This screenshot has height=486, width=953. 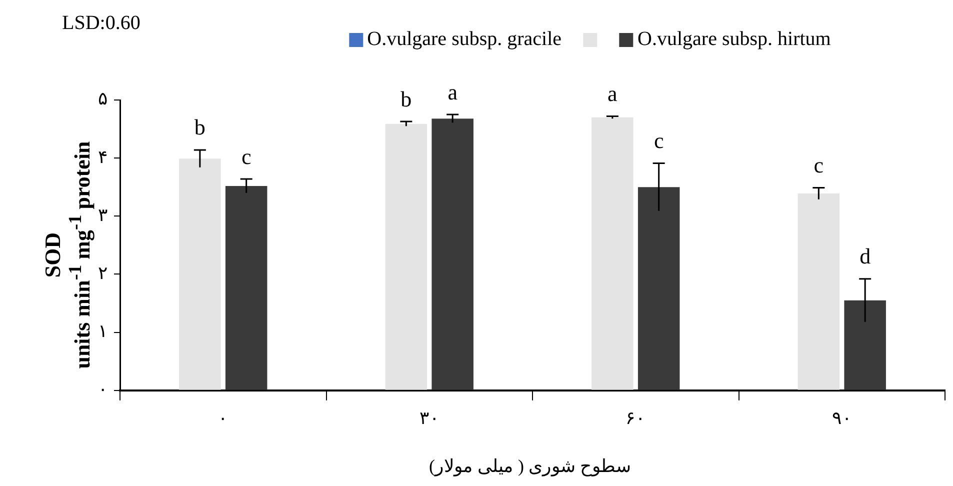 I want to click on y-tick-label: ۴, so click(x=103, y=156).